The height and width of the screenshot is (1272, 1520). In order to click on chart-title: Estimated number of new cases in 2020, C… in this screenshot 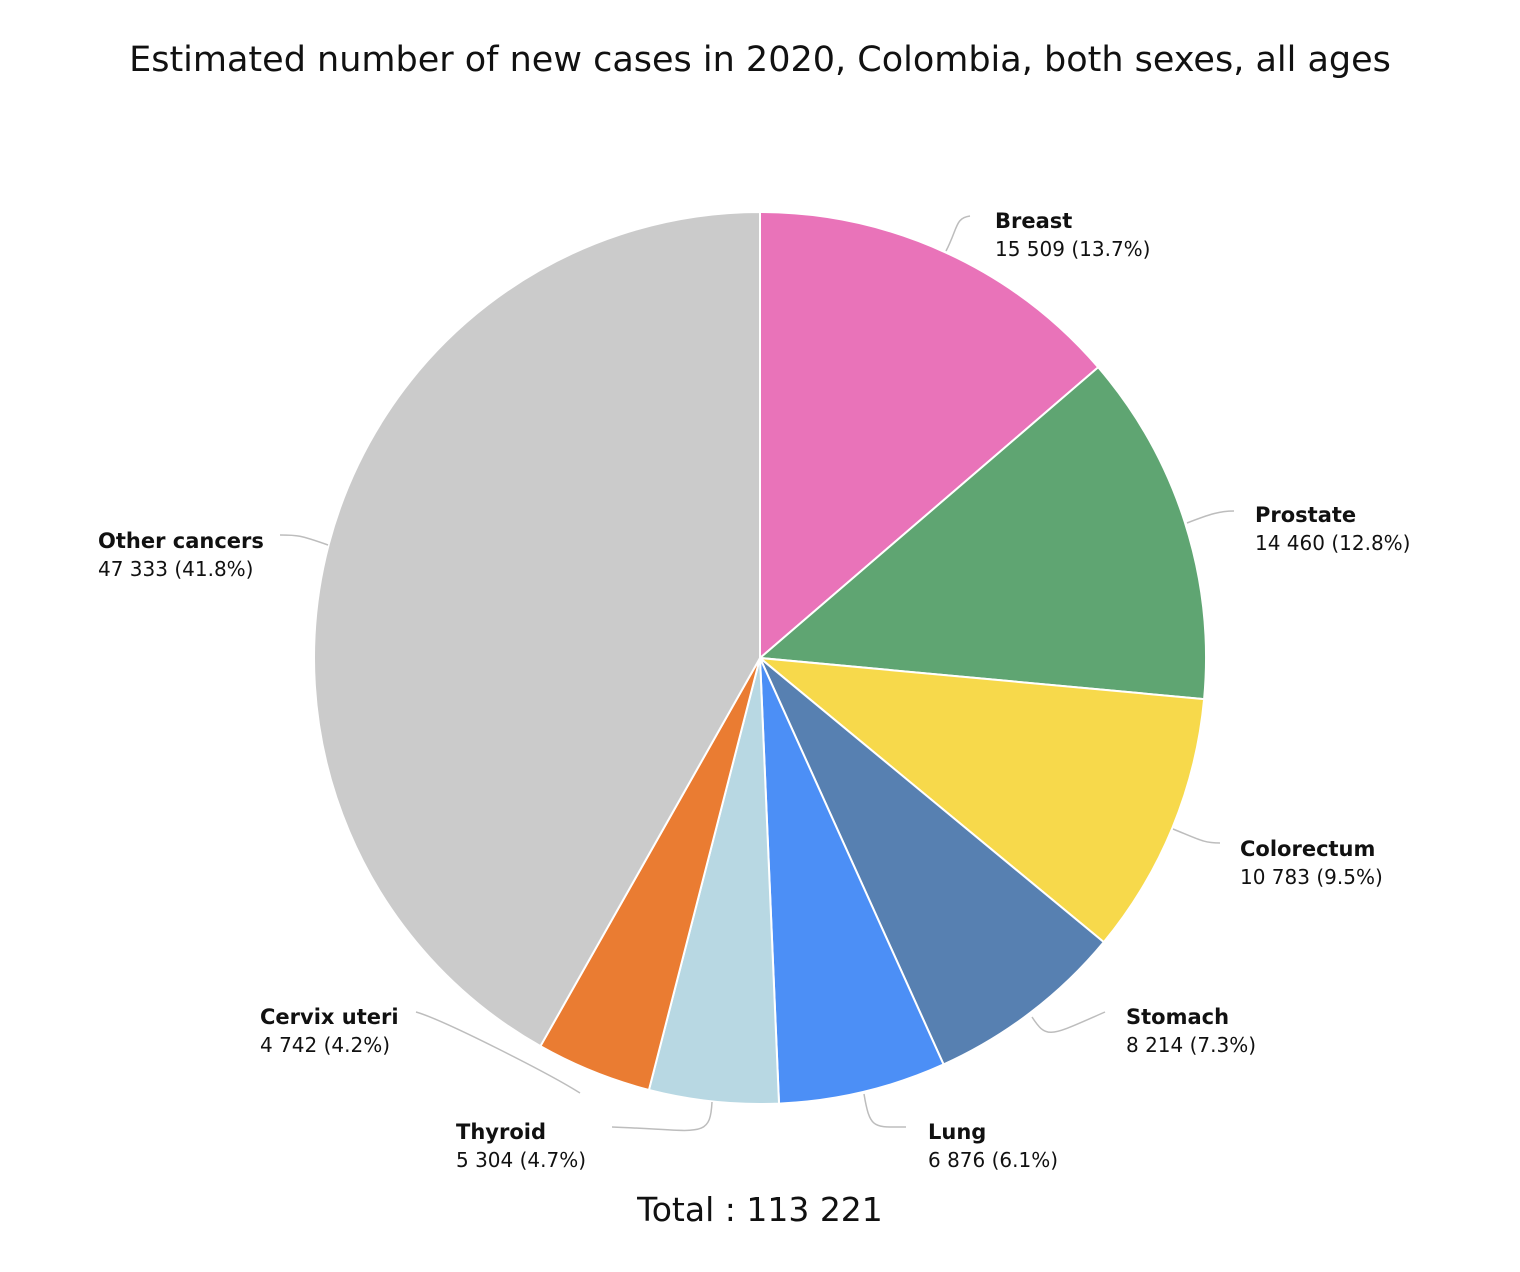, I will do `click(760, 60)`.